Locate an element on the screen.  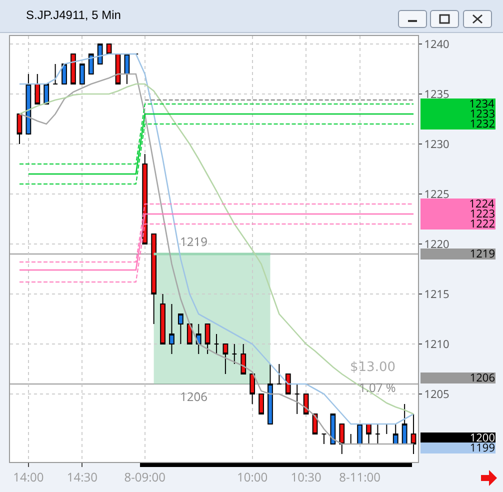
x-tick-label: 10:30 is located at coordinates (306, 477).